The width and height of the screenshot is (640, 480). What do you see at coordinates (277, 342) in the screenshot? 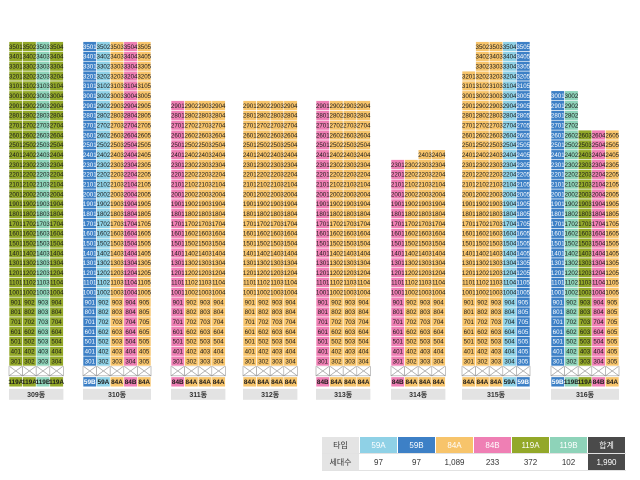
I see `unit-number: 503` at bounding box center [277, 342].